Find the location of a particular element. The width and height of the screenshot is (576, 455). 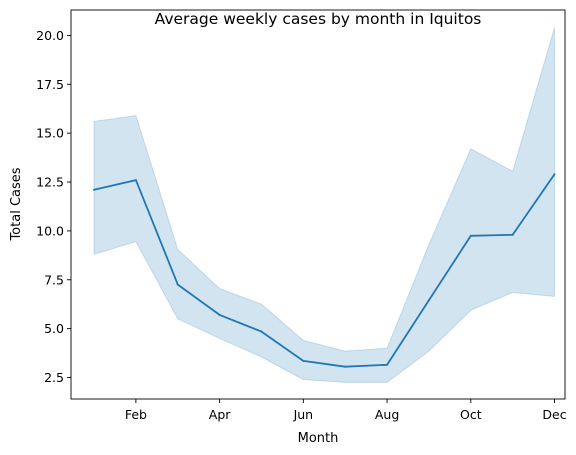

x-tick-label: Apr is located at coordinates (220, 414).